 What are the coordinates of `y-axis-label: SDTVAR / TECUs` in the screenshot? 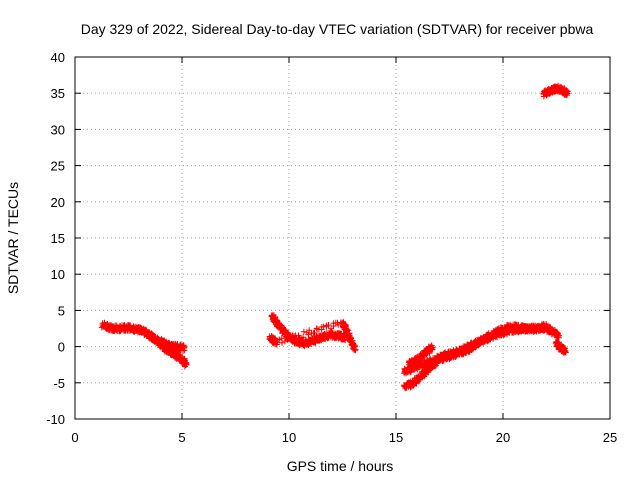 It's located at (13, 238).